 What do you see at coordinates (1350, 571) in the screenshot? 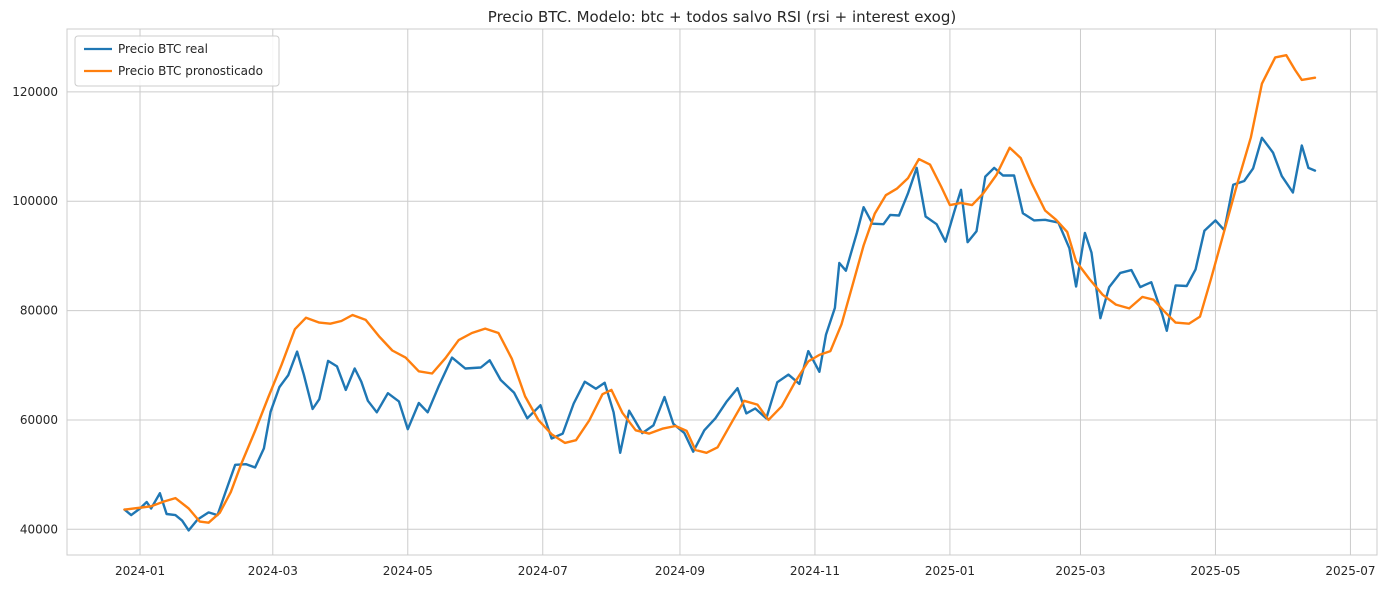
I see `x-tick-label: 2025-07` at bounding box center [1350, 571].